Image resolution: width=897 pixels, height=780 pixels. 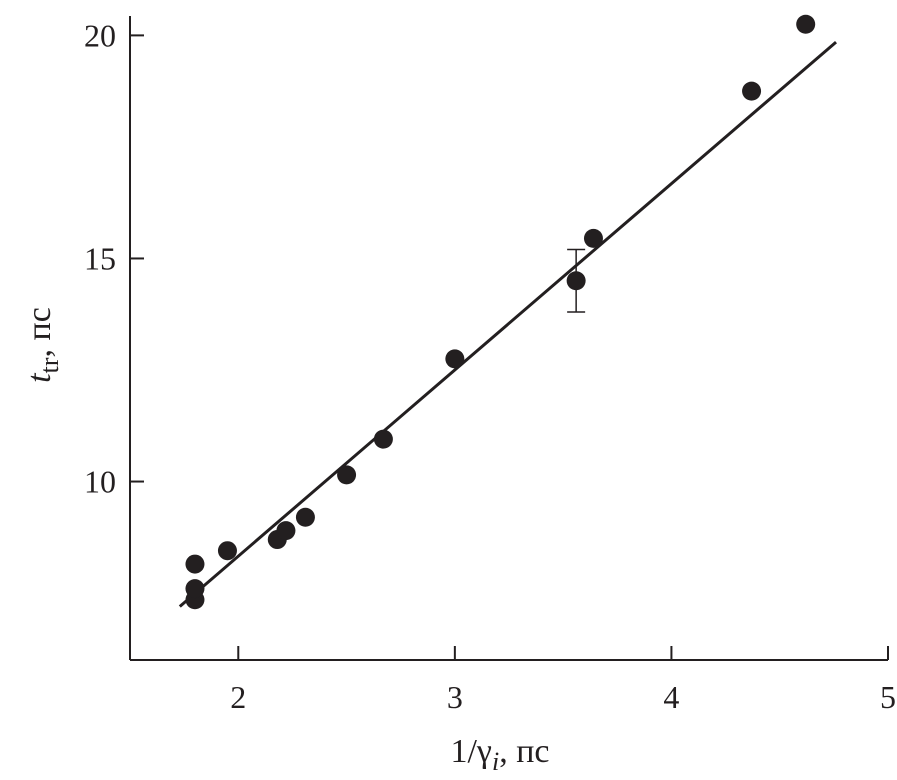 I want to click on y-tick-label: 15, so click(x=100, y=258).